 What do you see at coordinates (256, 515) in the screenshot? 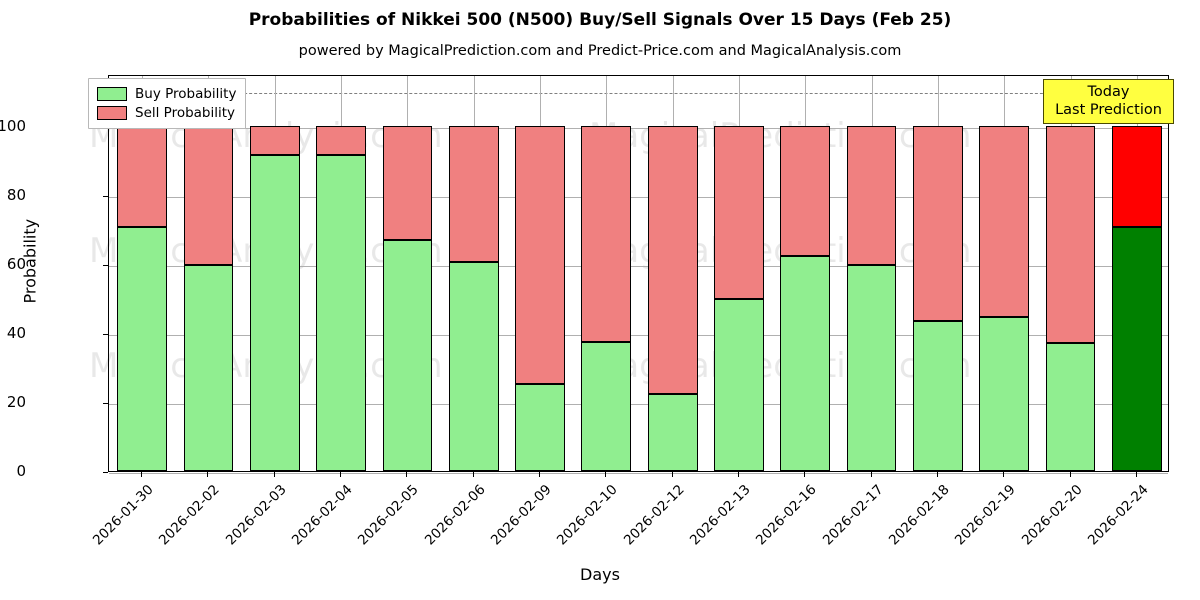
I see `x-axis-tick-label: 2026-02-03` at bounding box center [256, 515].